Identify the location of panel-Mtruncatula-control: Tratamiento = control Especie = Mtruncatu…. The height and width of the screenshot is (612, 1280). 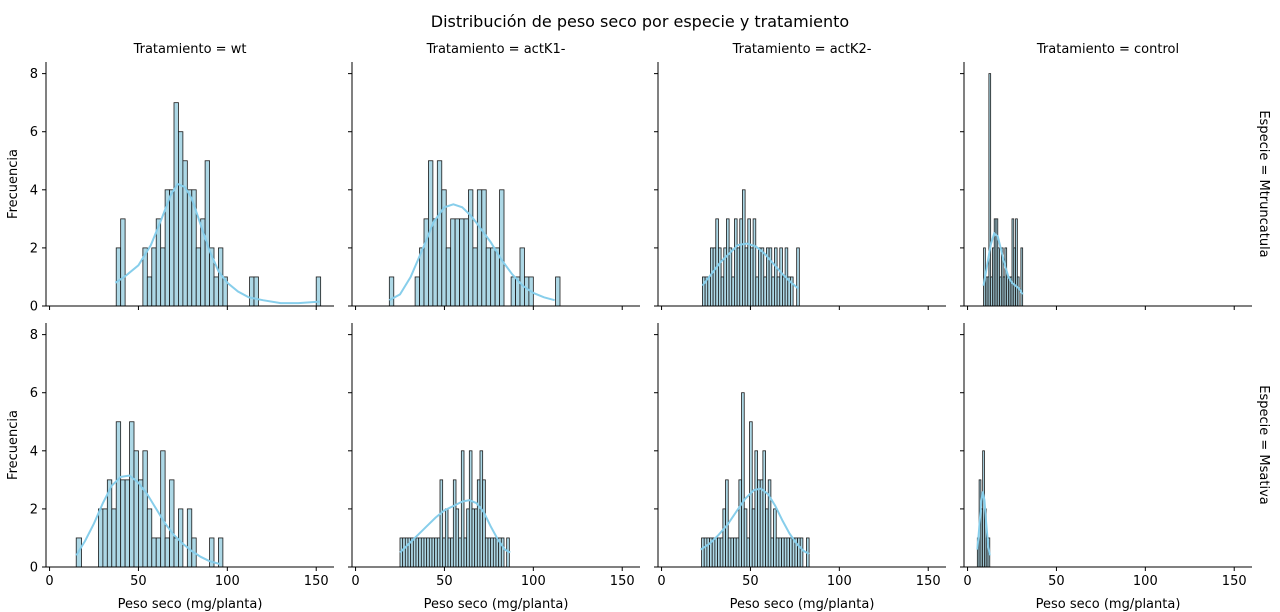
(1115, 176).